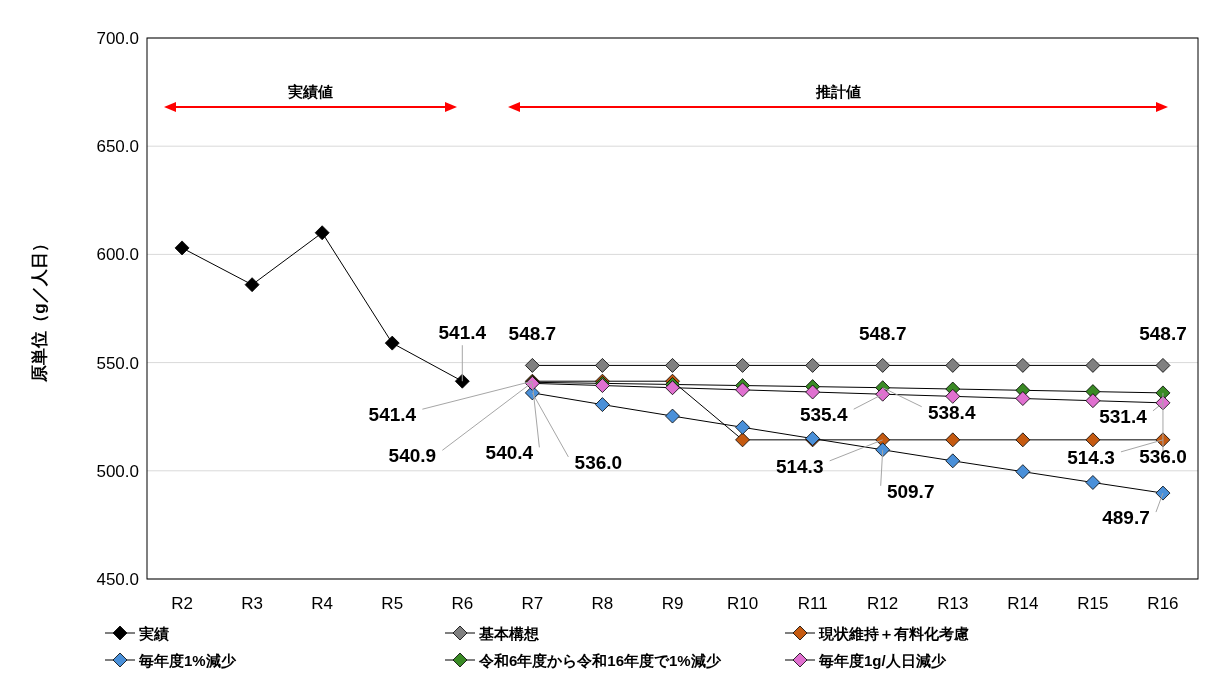 This screenshot has width=1205, height=677. What do you see at coordinates (117, 363) in the screenshot?
I see `y-tick-label: 550.0` at bounding box center [117, 363].